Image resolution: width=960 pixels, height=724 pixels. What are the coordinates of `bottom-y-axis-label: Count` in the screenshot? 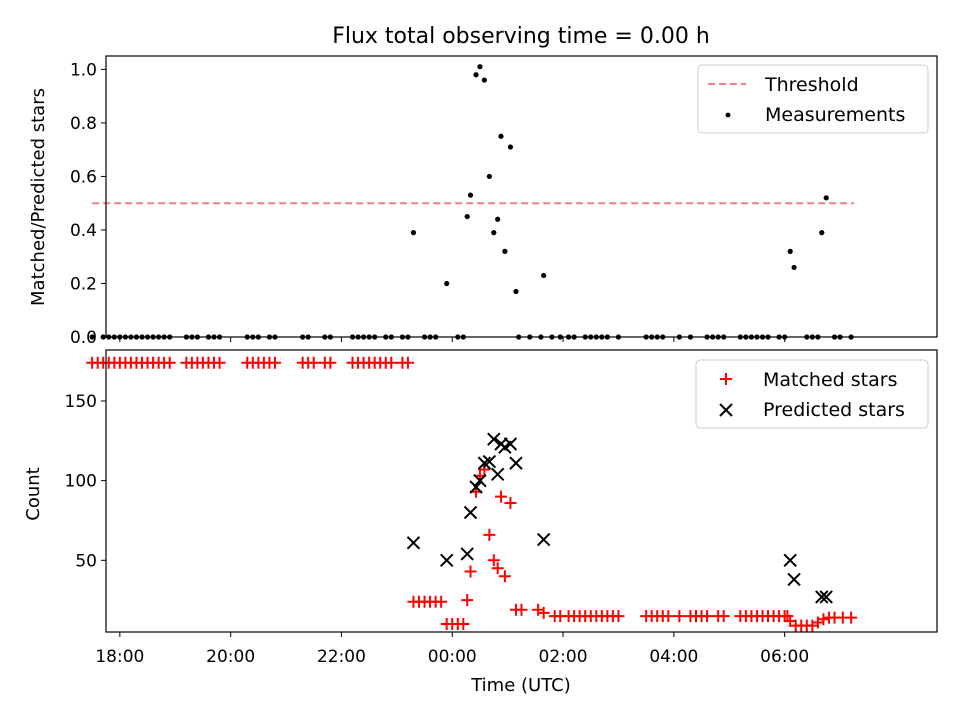 It's located at (33, 493).